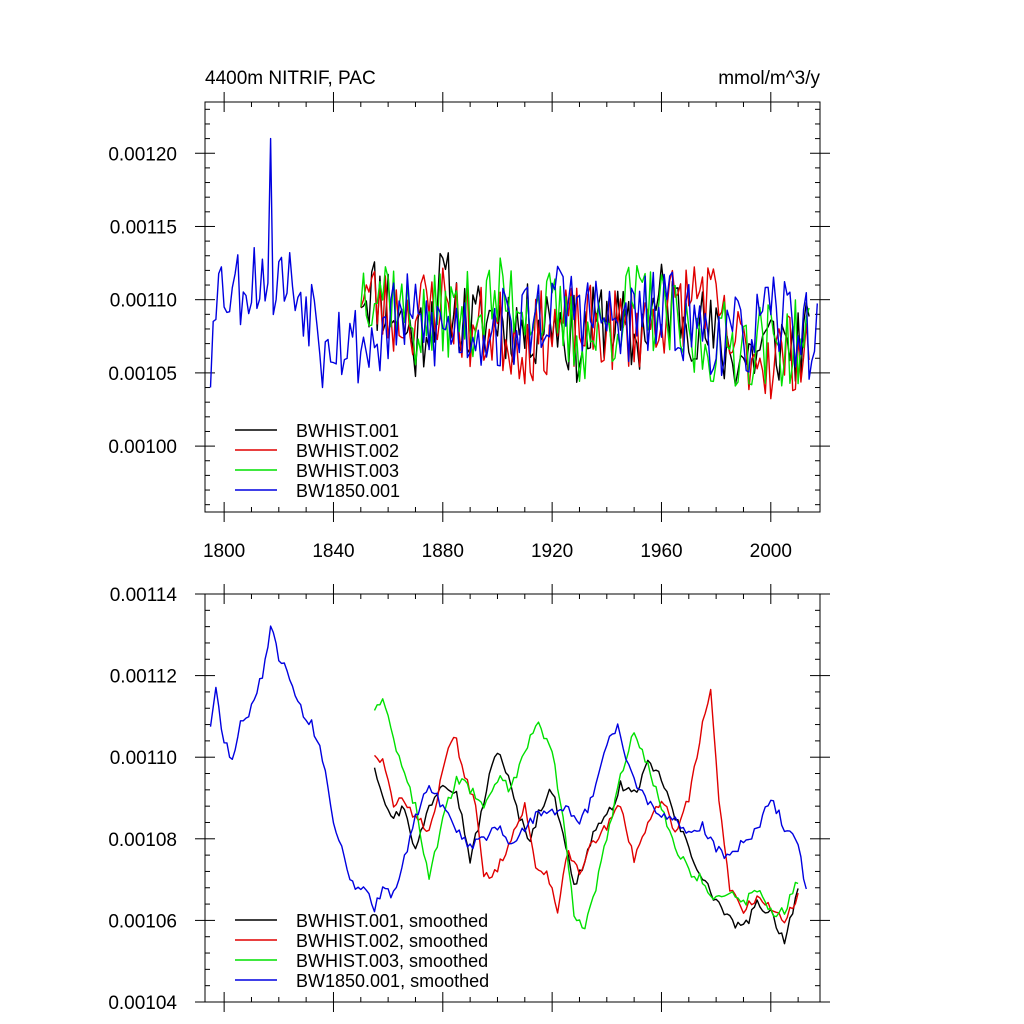  I want to click on legend-label: BWHIST.002, smoothed, so click(392, 941).